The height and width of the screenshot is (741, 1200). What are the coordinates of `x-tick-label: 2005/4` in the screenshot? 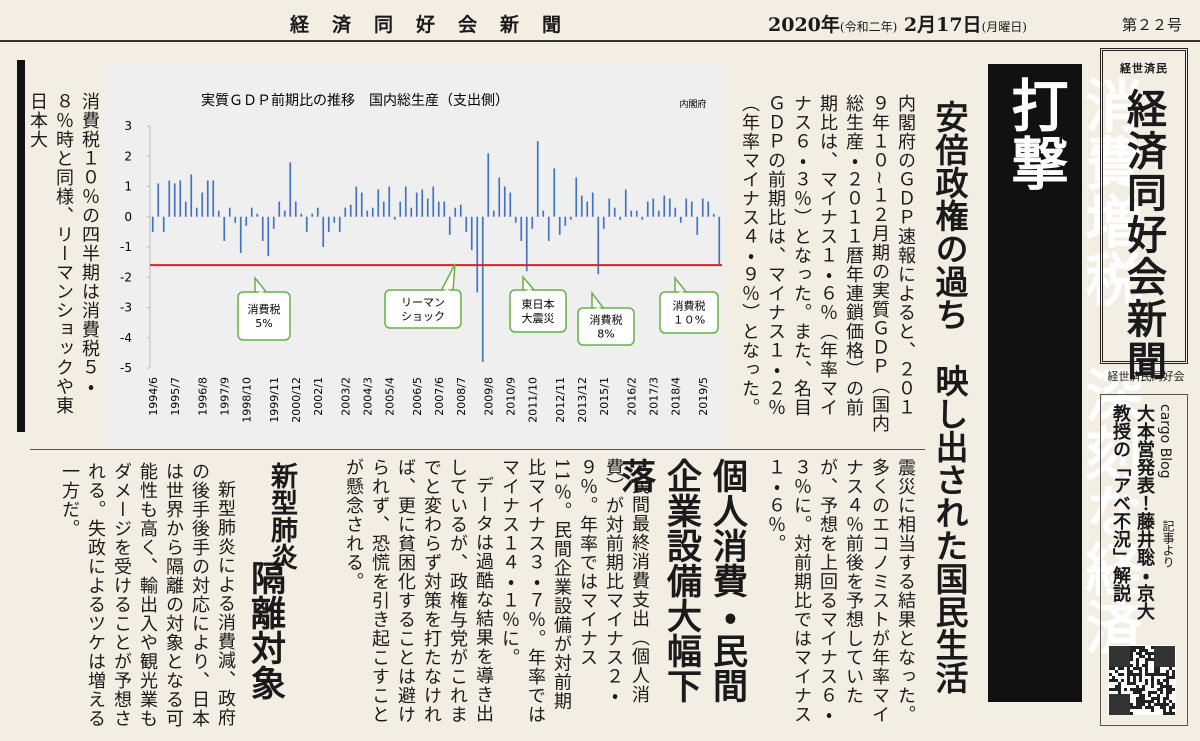 It's located at (389, 396).